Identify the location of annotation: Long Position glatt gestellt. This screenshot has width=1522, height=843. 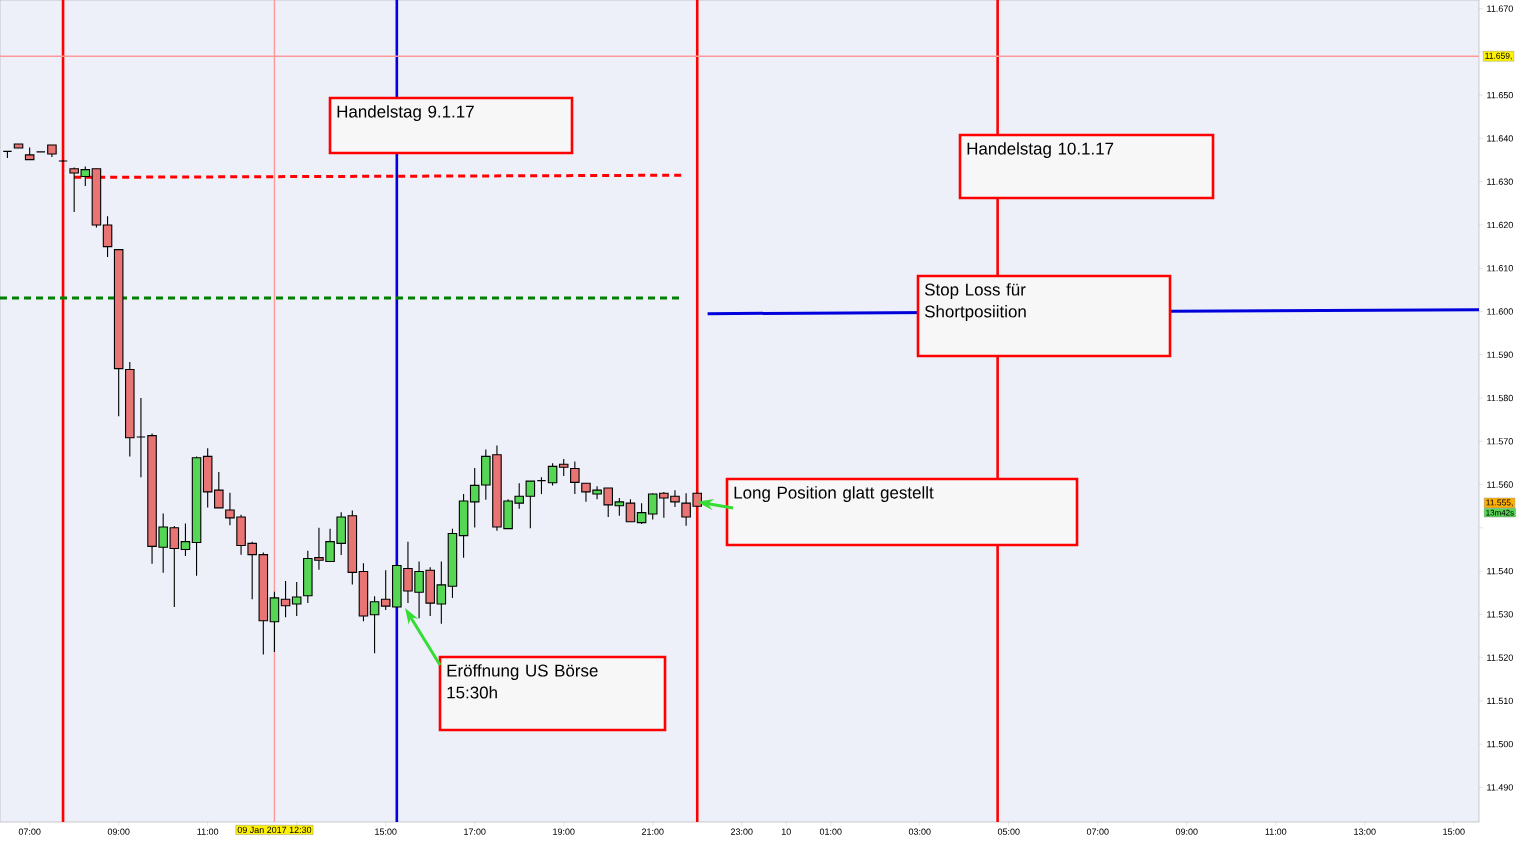
(834, 494).